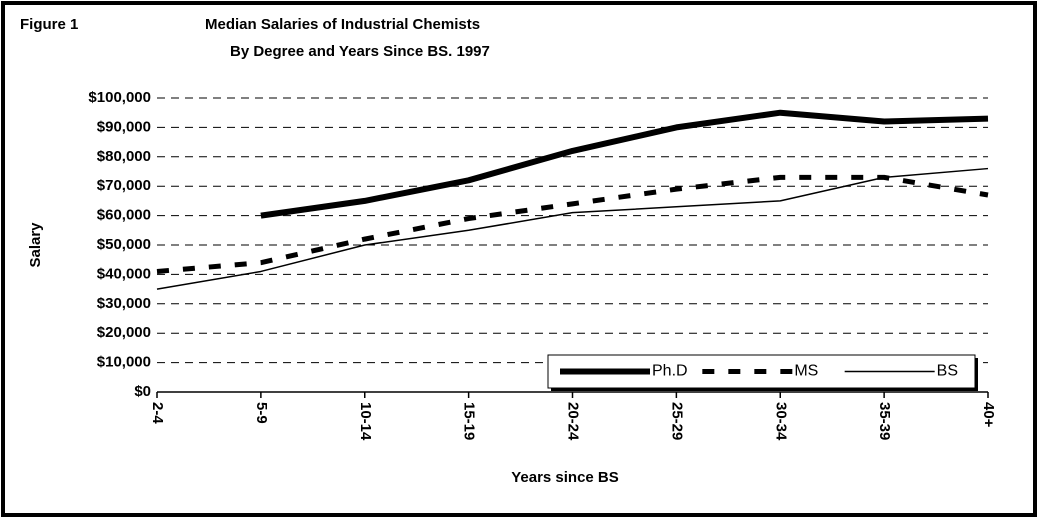  Describe the element at coordinates (365, 421) in the screenshot. I see `x-tick-label: 10-14` at that location.